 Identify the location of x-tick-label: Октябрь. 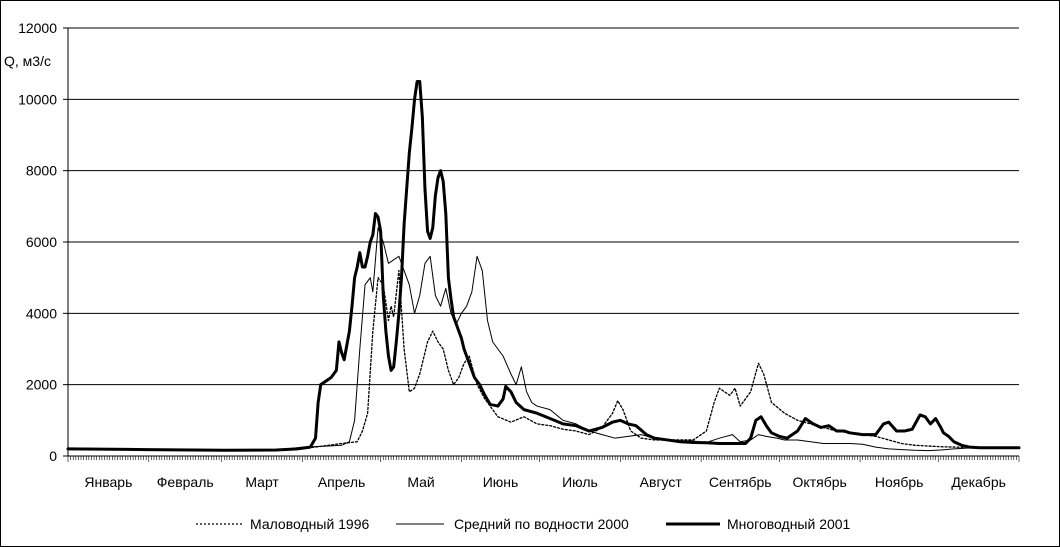
(820, 482).